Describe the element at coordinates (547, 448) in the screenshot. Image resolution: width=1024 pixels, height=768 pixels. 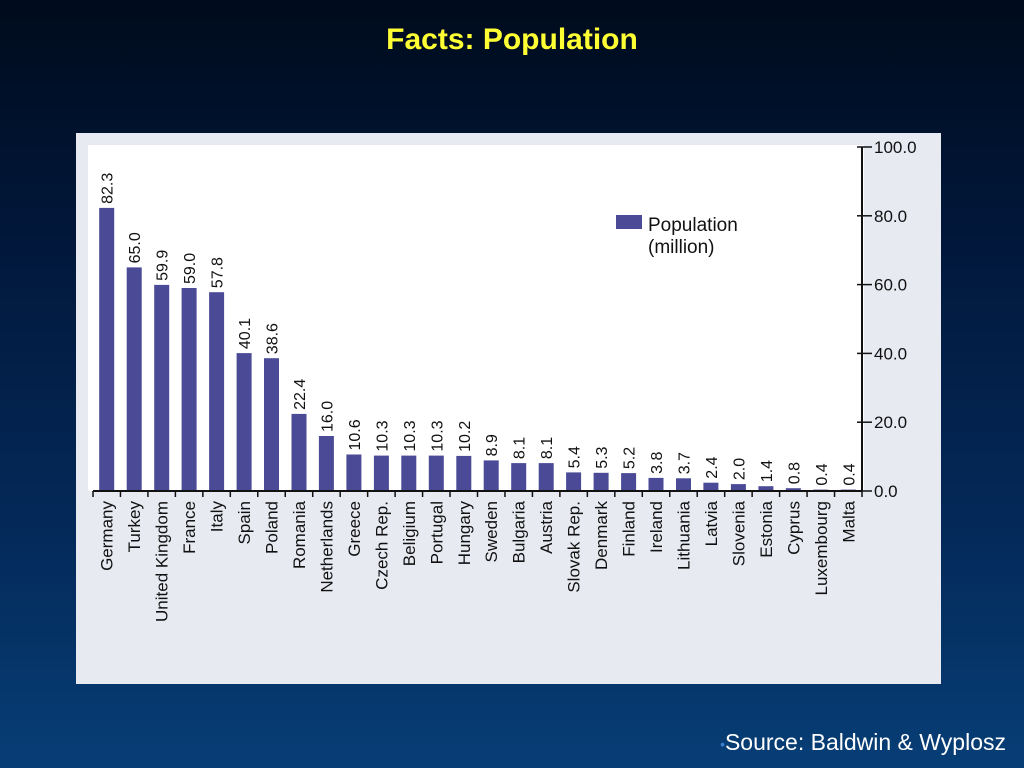
I see `value-label-16: 8.1` at that location.